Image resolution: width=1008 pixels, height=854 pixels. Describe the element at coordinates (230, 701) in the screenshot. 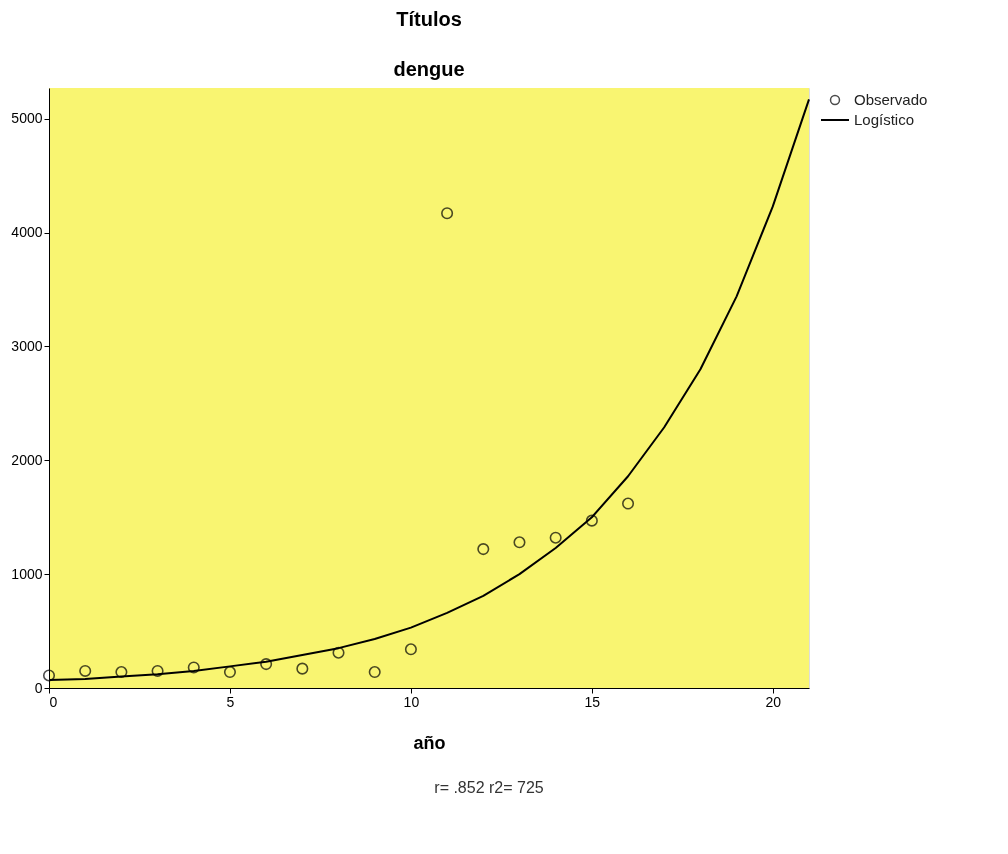

I see `x-tick-label: 5` at that location.